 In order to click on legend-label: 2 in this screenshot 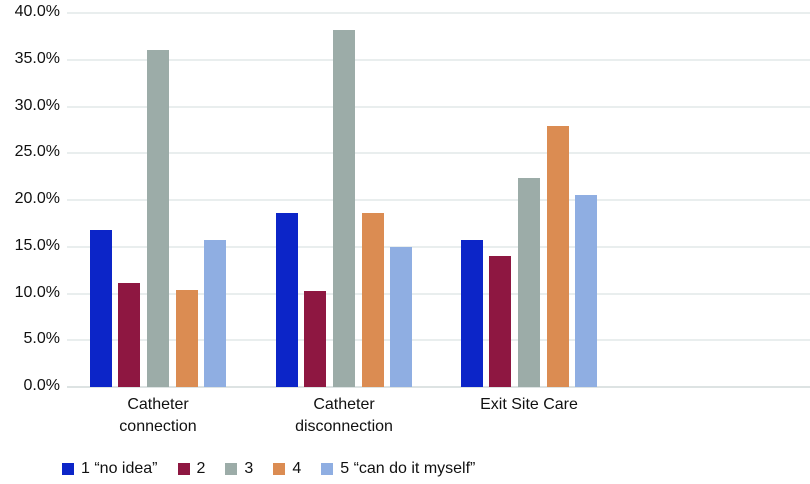, I will do `click(201, 468)`.